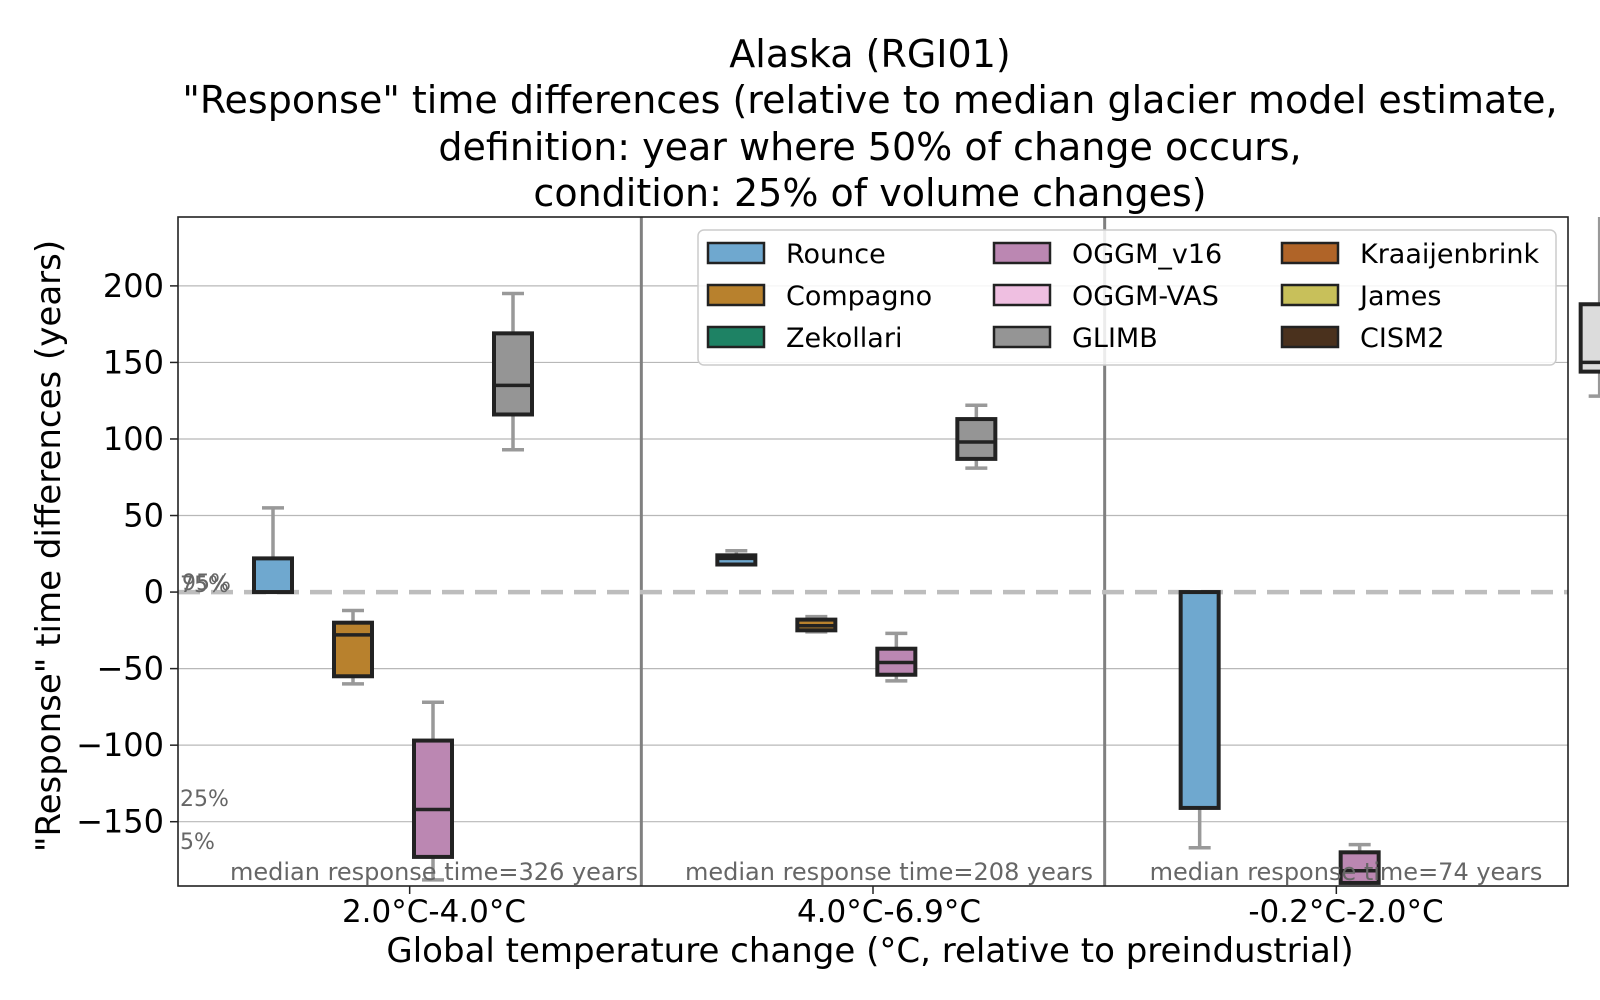 The width and height of the screenshot is (1600, 1000). What do you see at coordinates (859, 296) in the screenshot?
I see `legend-label: Compagno` at bounding box center [859, 296].